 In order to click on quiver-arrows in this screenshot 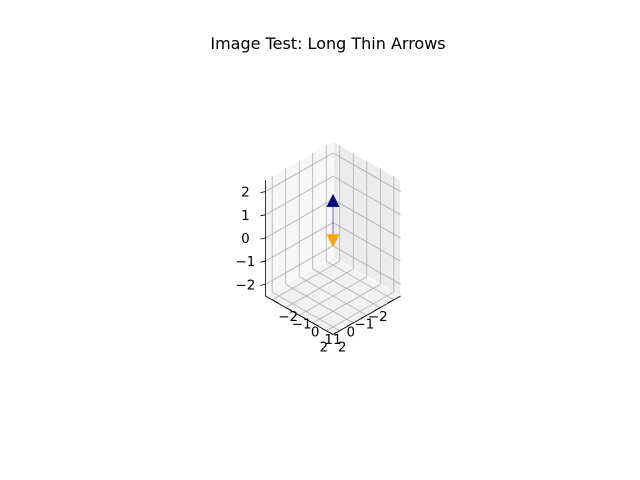, I will do `click(333, 220)`.